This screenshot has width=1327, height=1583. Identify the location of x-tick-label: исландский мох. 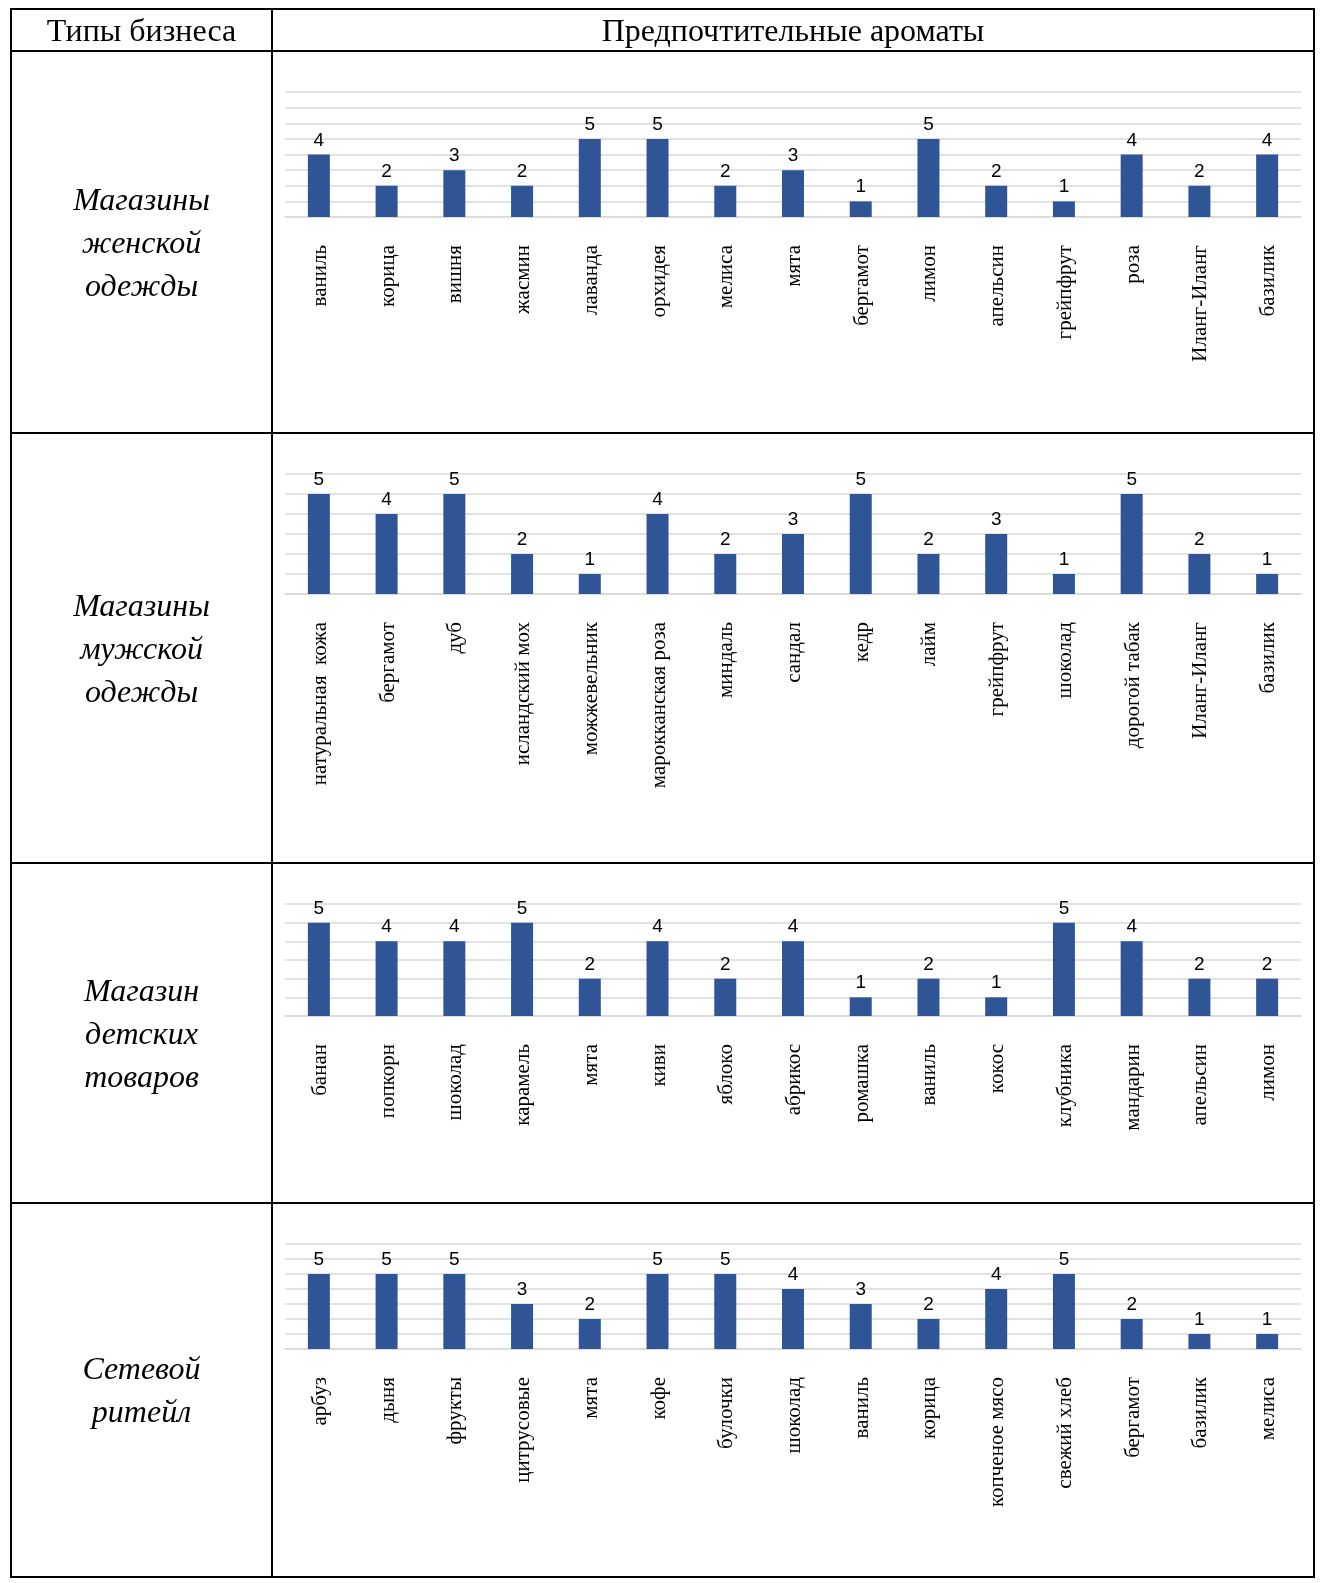
(522, 693).